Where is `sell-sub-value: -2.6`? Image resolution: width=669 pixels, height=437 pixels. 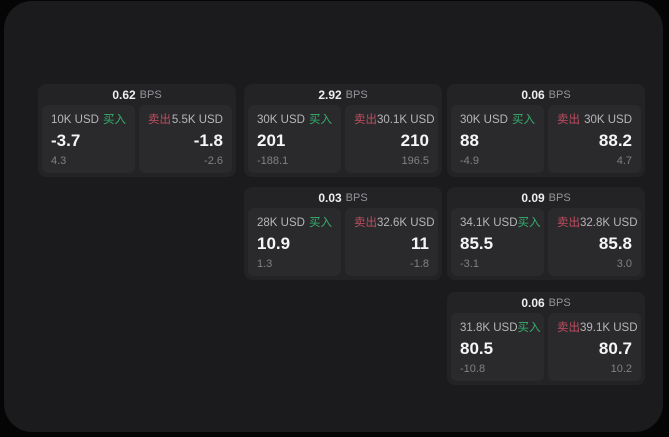 sell-sub-value: -2.6 is located at coordinates (213, 161).